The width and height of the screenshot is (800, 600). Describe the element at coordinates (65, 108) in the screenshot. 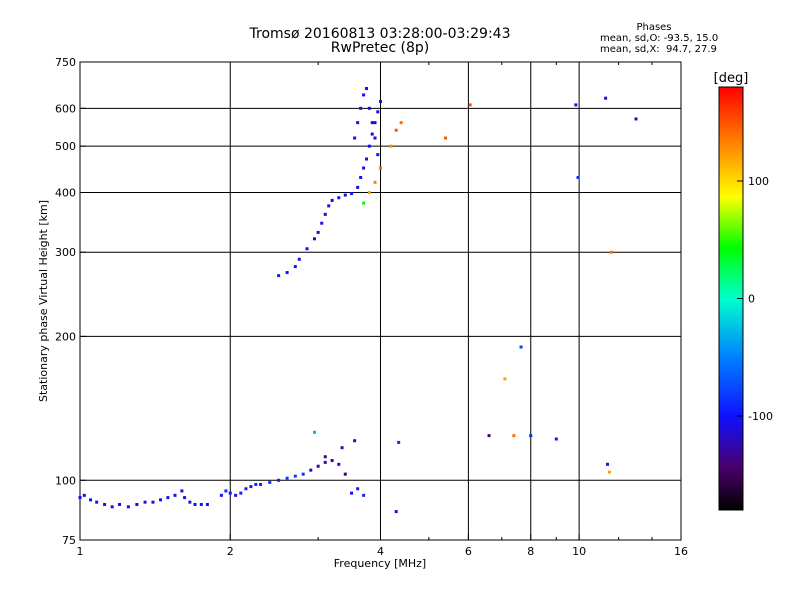

I see `y-tick-label: 600` at that location.